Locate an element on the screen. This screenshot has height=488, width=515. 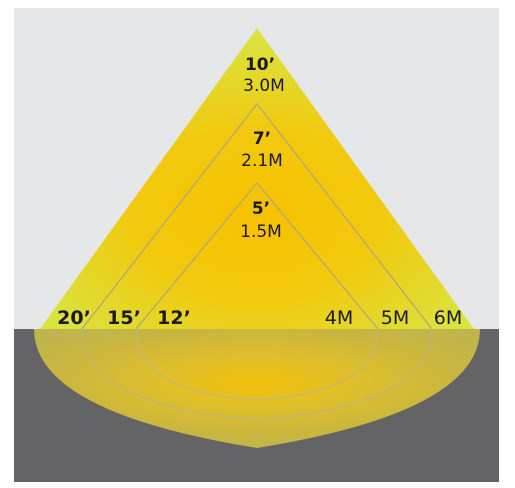
zone-inner-outline is located at coordinates (257, 255).